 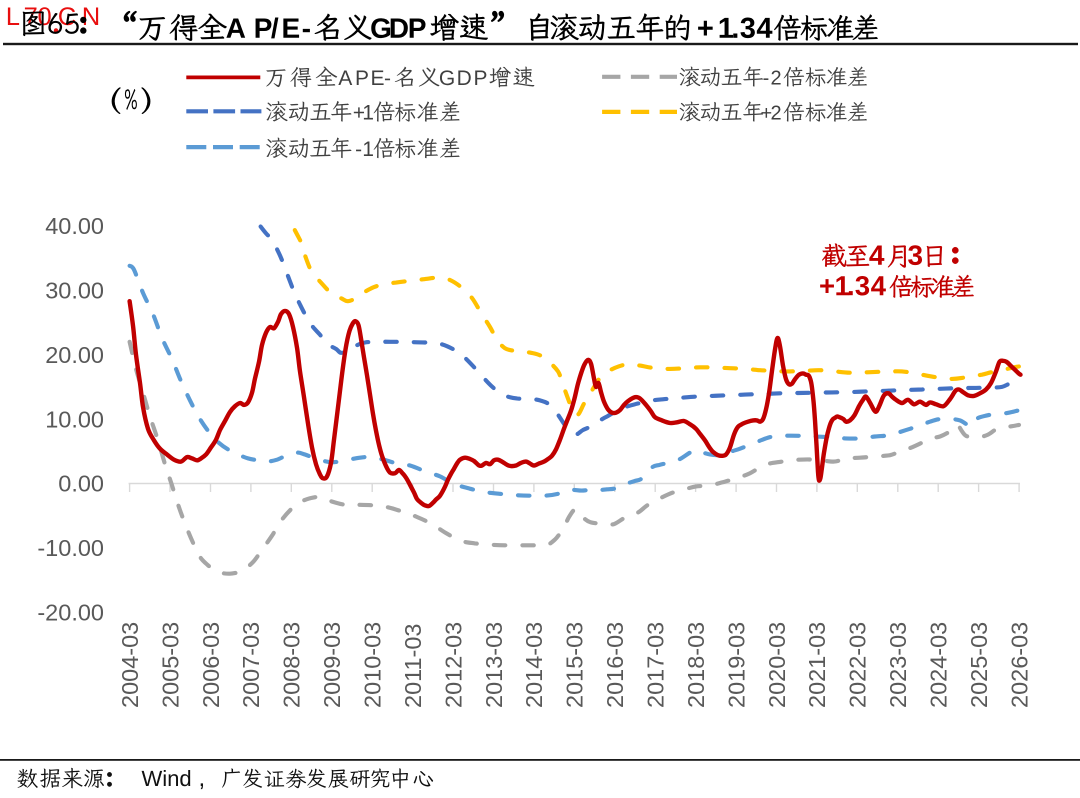 What do you see at coordinates (736, 665) in the screenshot?
I see `svg-text: 2019-03` at bounding box center [736, 665].